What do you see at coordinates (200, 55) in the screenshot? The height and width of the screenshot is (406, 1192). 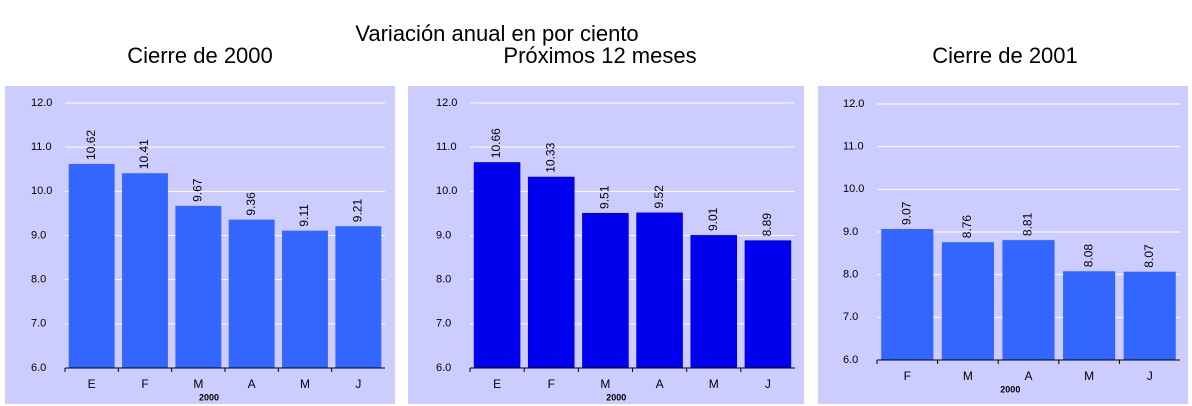 I see `chart-title: Cierre de 2000` at bounding box center [200, 55].